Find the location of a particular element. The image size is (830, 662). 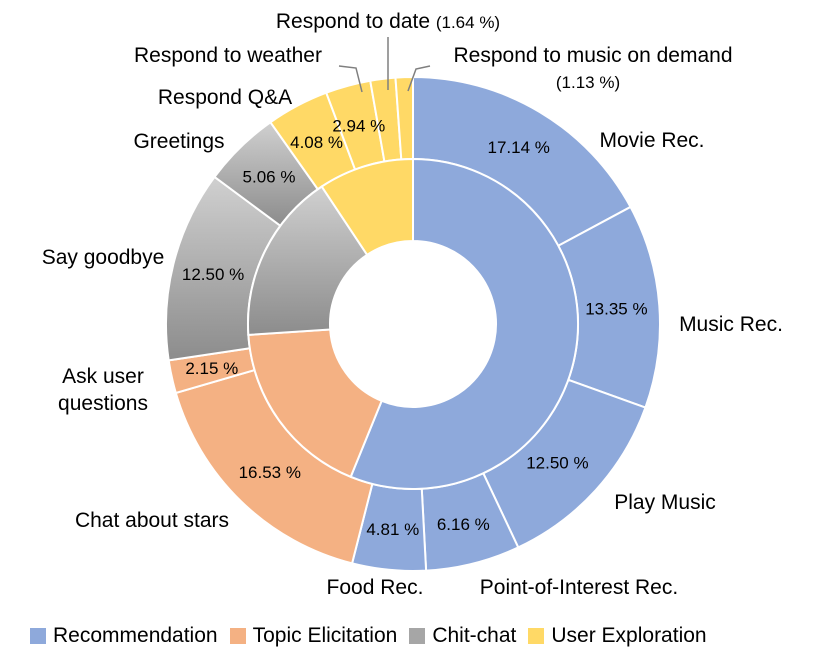

legend-swatch-chit-chat is located at coordinates (417, 636).